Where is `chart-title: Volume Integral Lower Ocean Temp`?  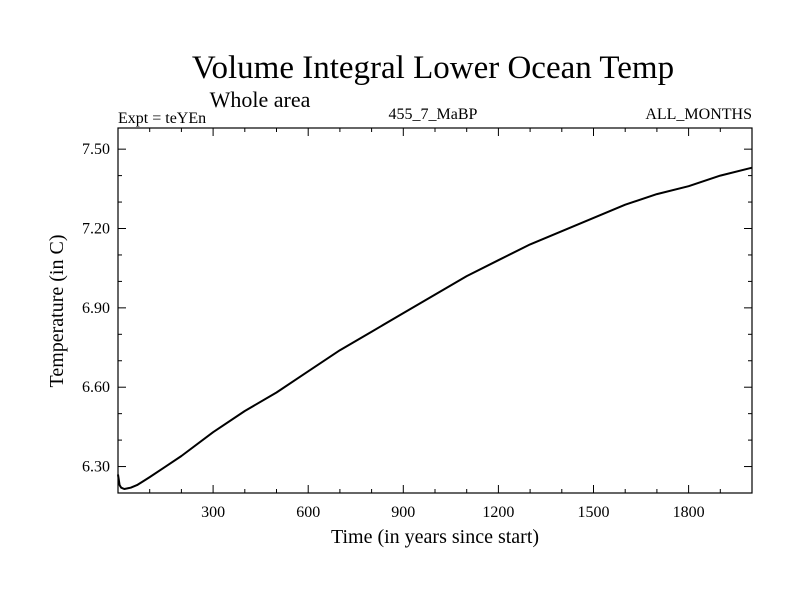
chart-title: Volume Integral Lower Ocean Temp is located at coordinates (433, 68).